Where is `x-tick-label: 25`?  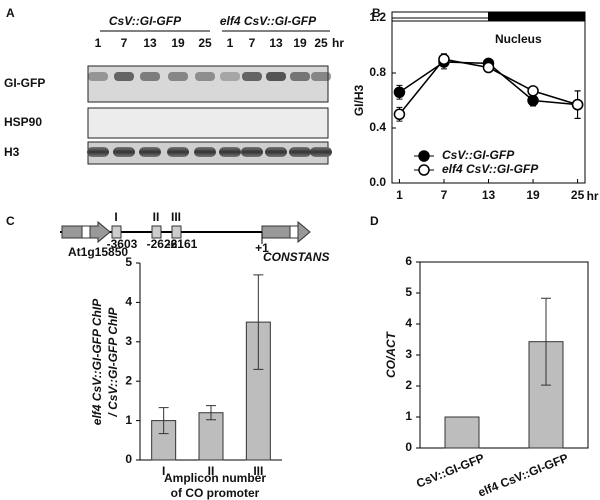 x-tick-label: 25 is located at coordinates (578, 195).